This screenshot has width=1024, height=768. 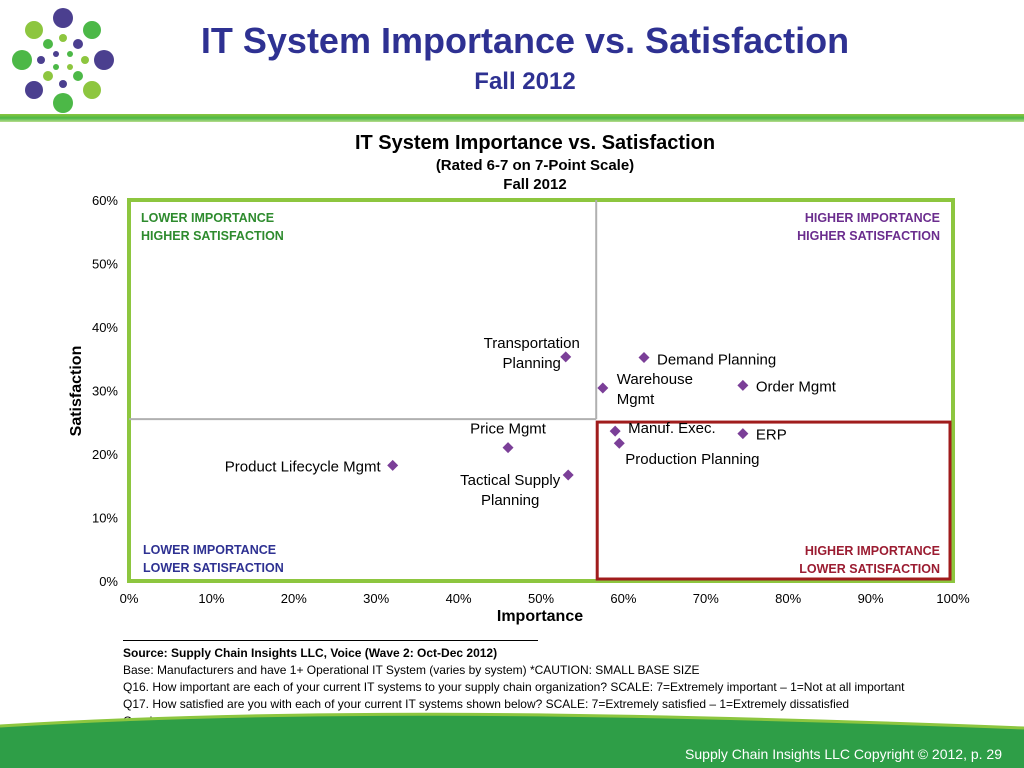 What do you see at coordinates (508, 429) in the screenshot?
I see `data-point-label: Price Mgmt` at bounding box center [508, 429].